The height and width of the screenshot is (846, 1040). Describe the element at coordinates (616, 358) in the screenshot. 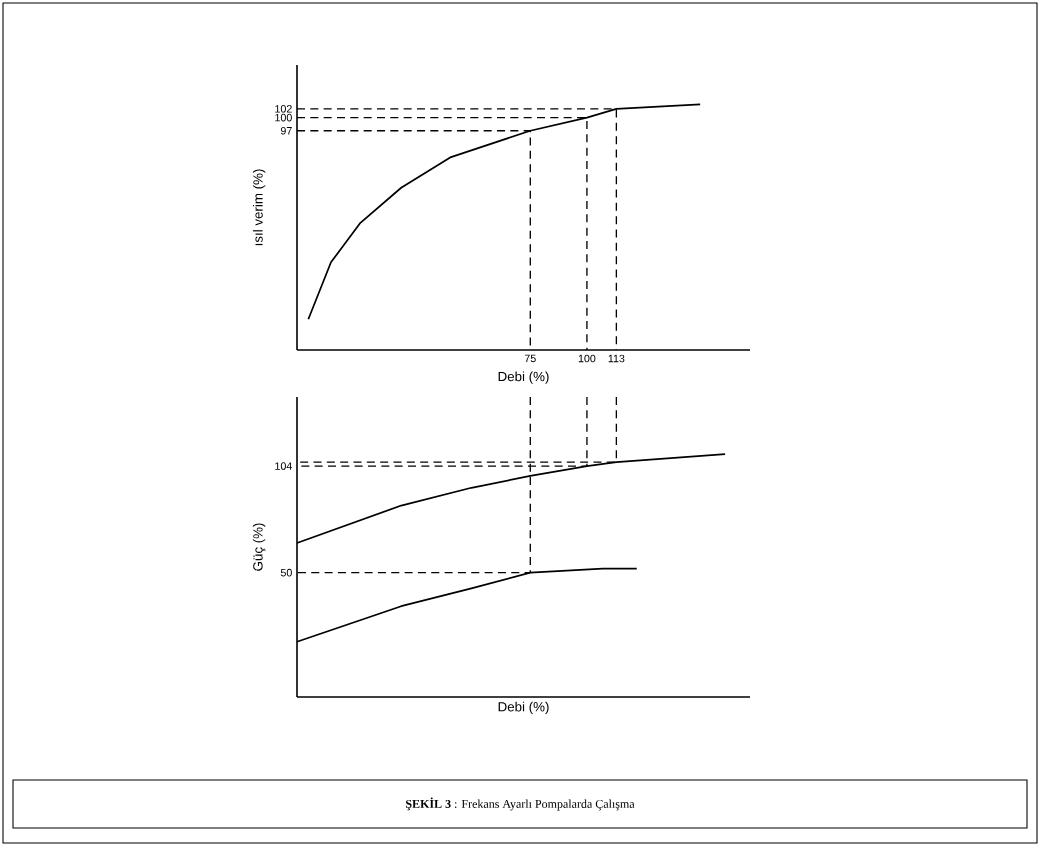

I see `x-tick-label: 113` at that location.